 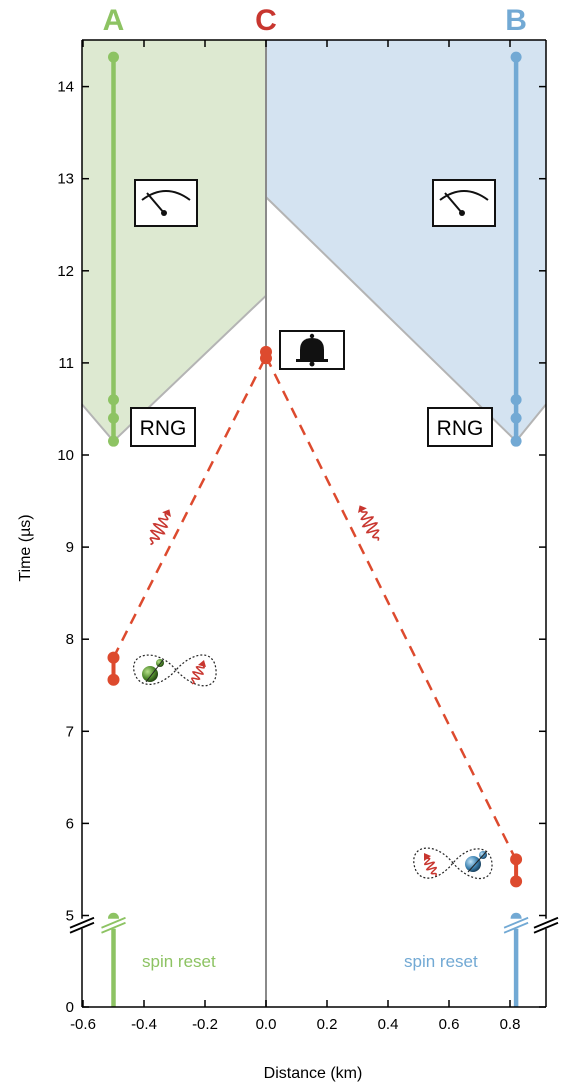 I want to click on spin-reset-label-right: spin reset, so click(x=441, y=961).